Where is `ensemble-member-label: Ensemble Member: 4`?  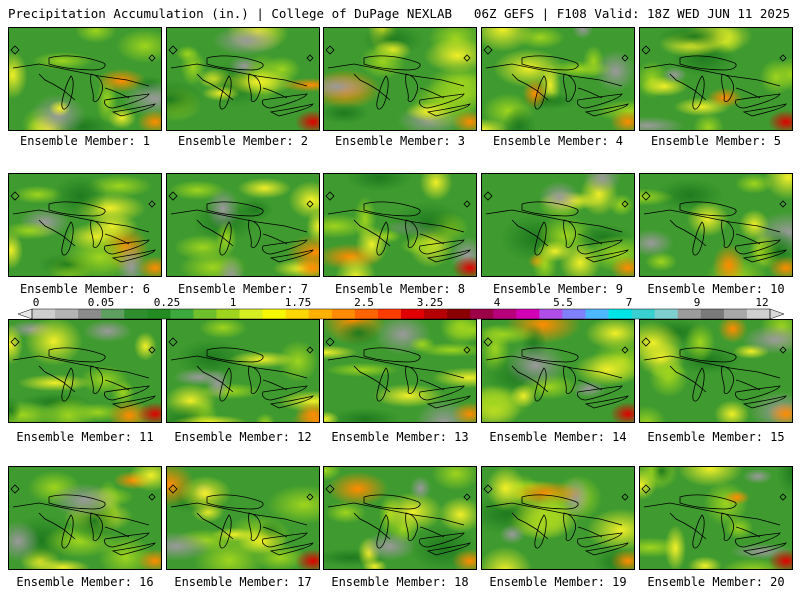
ensemble-member-label: Ensemble Member: 4 is located at coordinates (558, 141).